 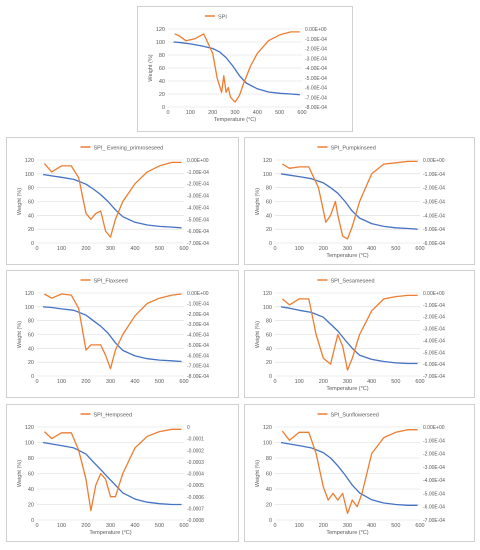 I want to click on legend-label: SPI_ Evening_primroseseed, so click(x=129, y=149).